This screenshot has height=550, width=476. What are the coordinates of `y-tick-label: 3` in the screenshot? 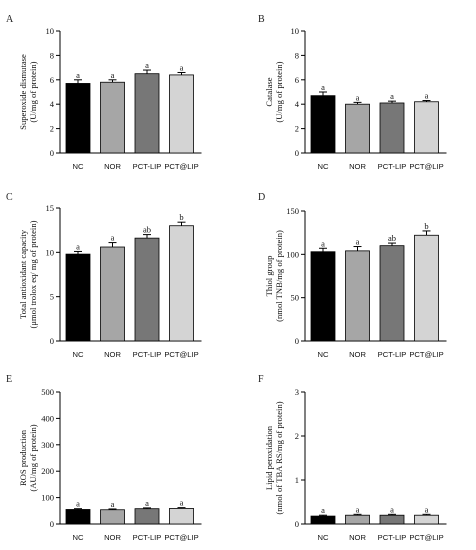 It's located at (297, 392).